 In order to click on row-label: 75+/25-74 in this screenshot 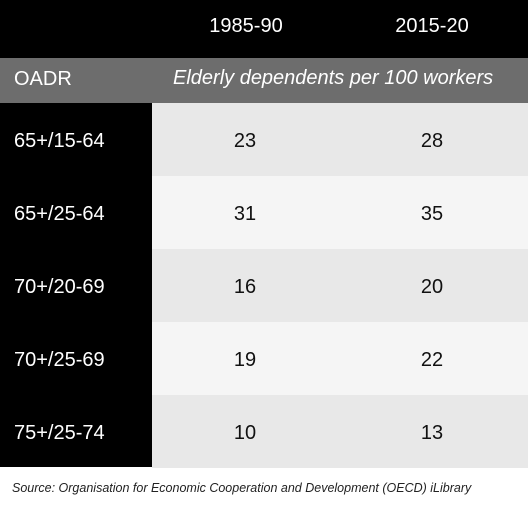, I will do `click(59, 433)`.